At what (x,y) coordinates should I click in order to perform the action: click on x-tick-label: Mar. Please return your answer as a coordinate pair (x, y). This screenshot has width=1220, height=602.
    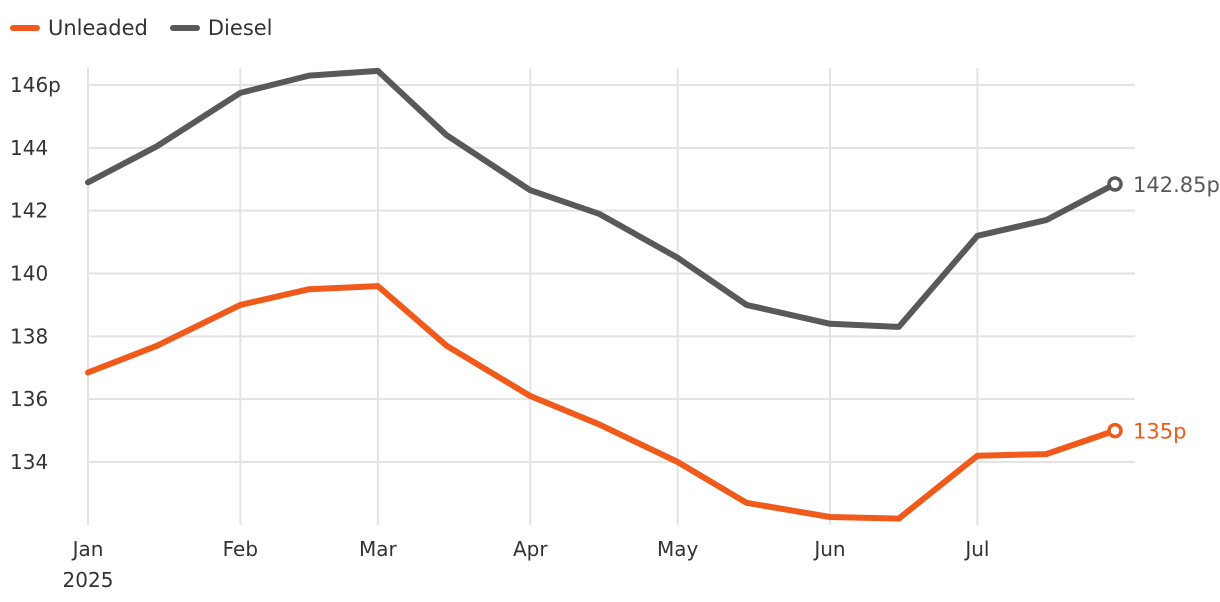
    Looking at the image, I should click on (378, 549).